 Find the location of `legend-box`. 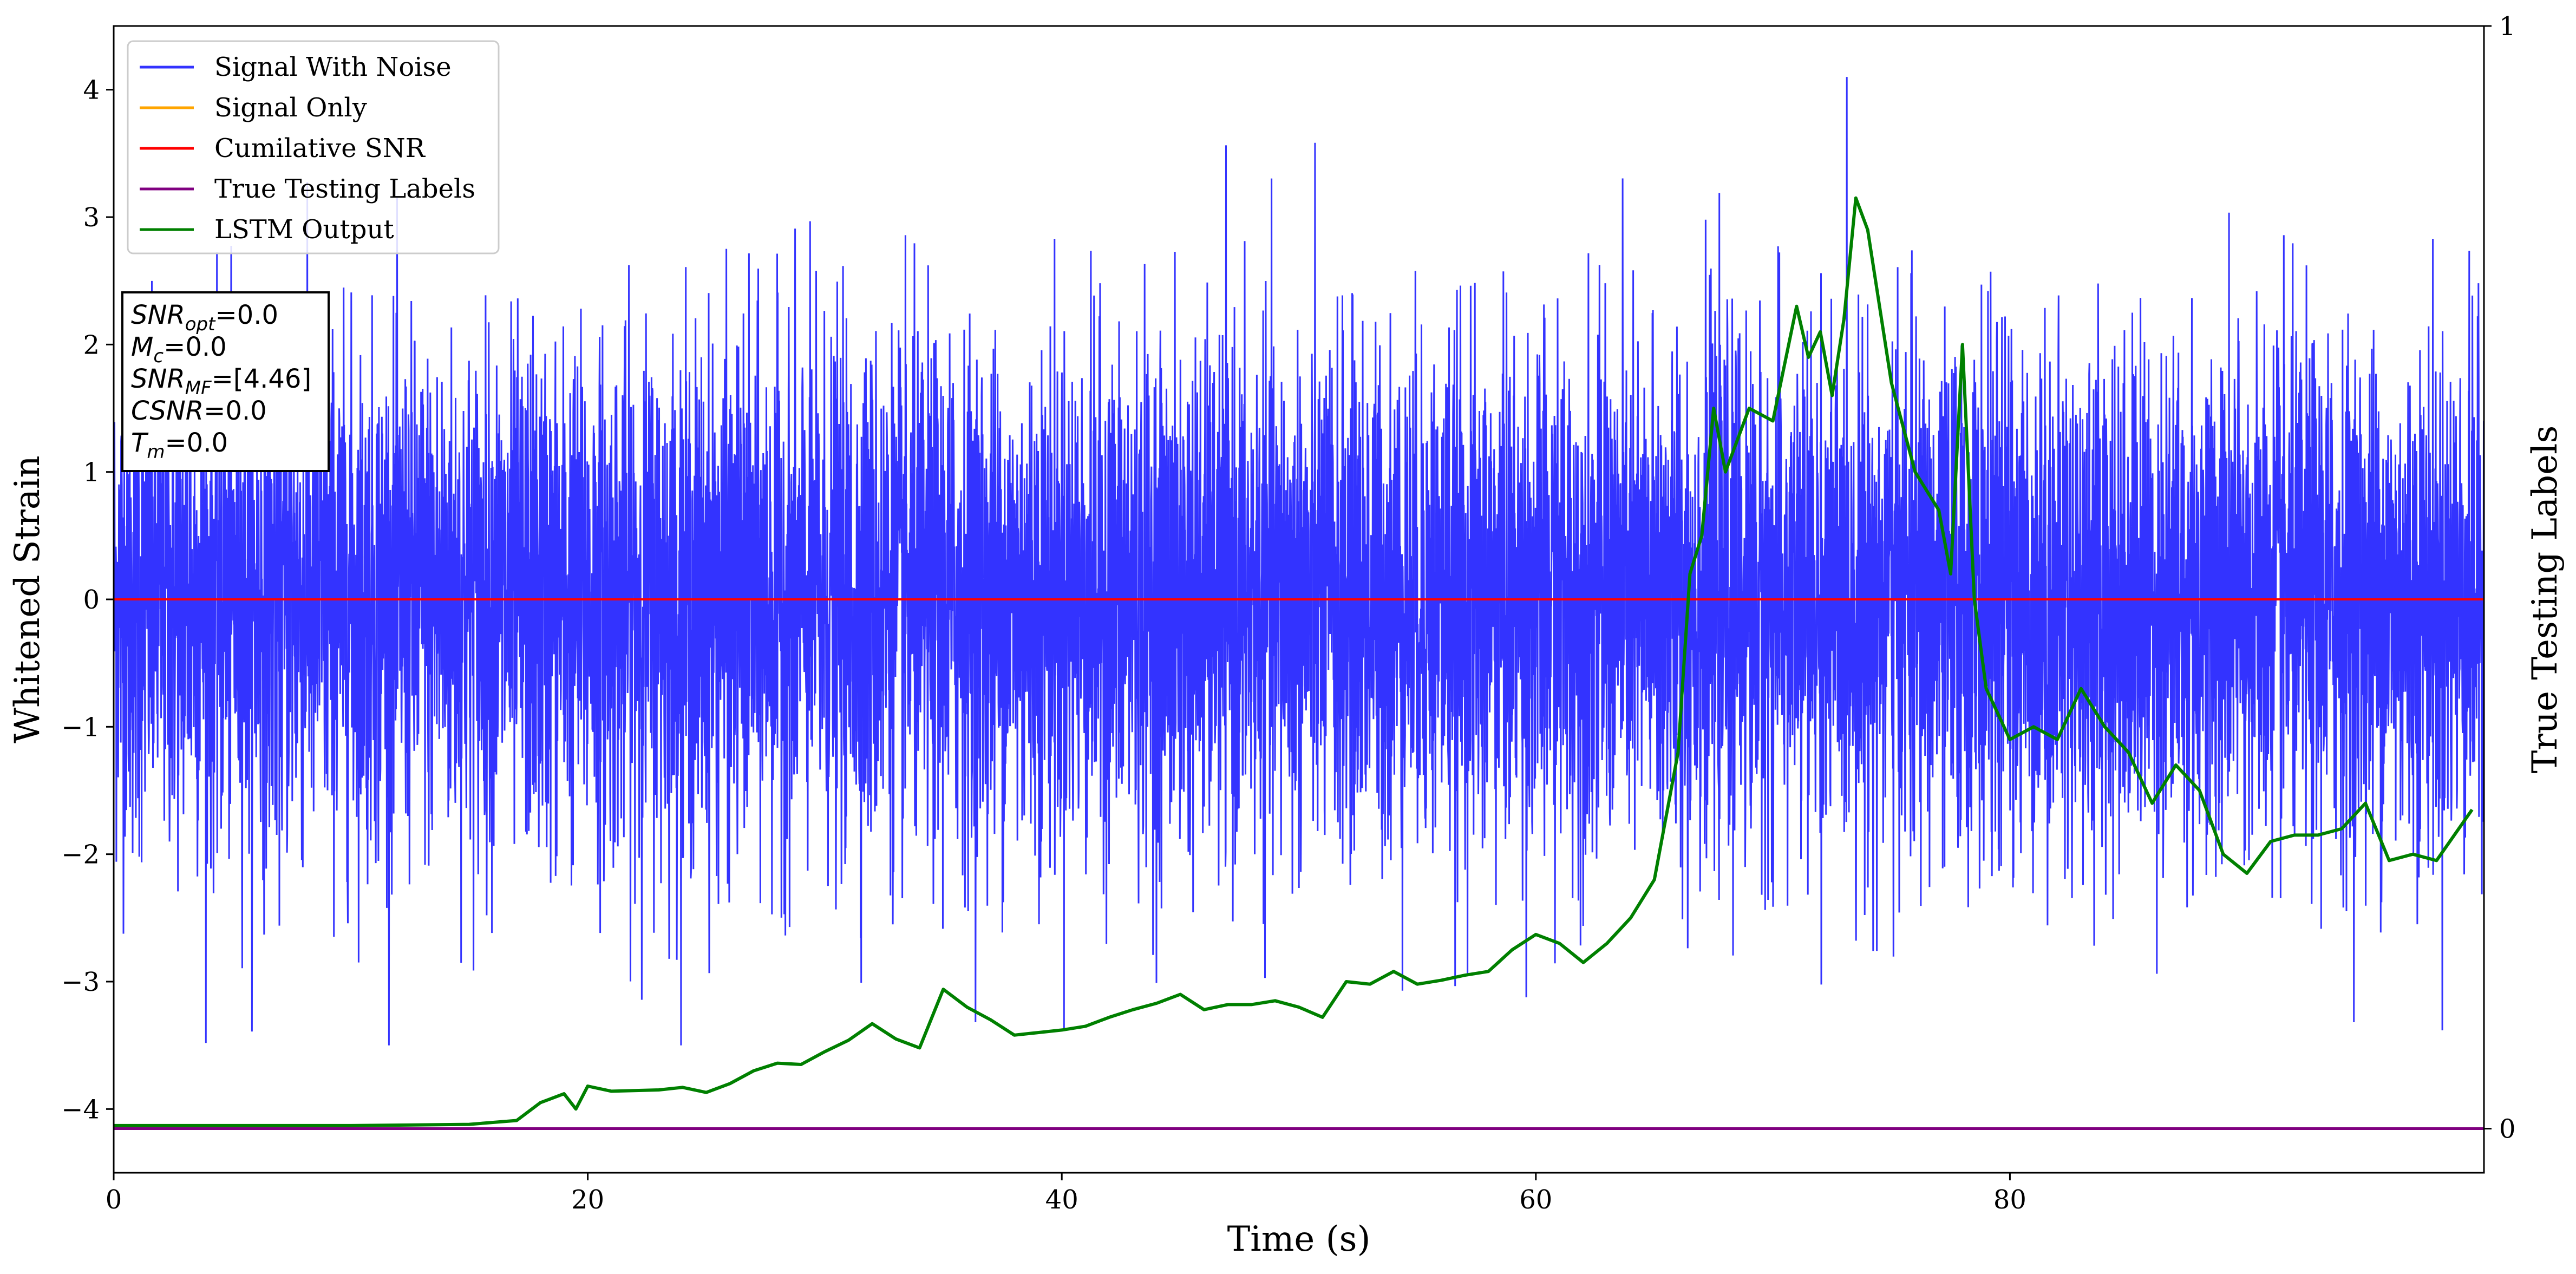

legend-box is located at coordinates (313, 147).